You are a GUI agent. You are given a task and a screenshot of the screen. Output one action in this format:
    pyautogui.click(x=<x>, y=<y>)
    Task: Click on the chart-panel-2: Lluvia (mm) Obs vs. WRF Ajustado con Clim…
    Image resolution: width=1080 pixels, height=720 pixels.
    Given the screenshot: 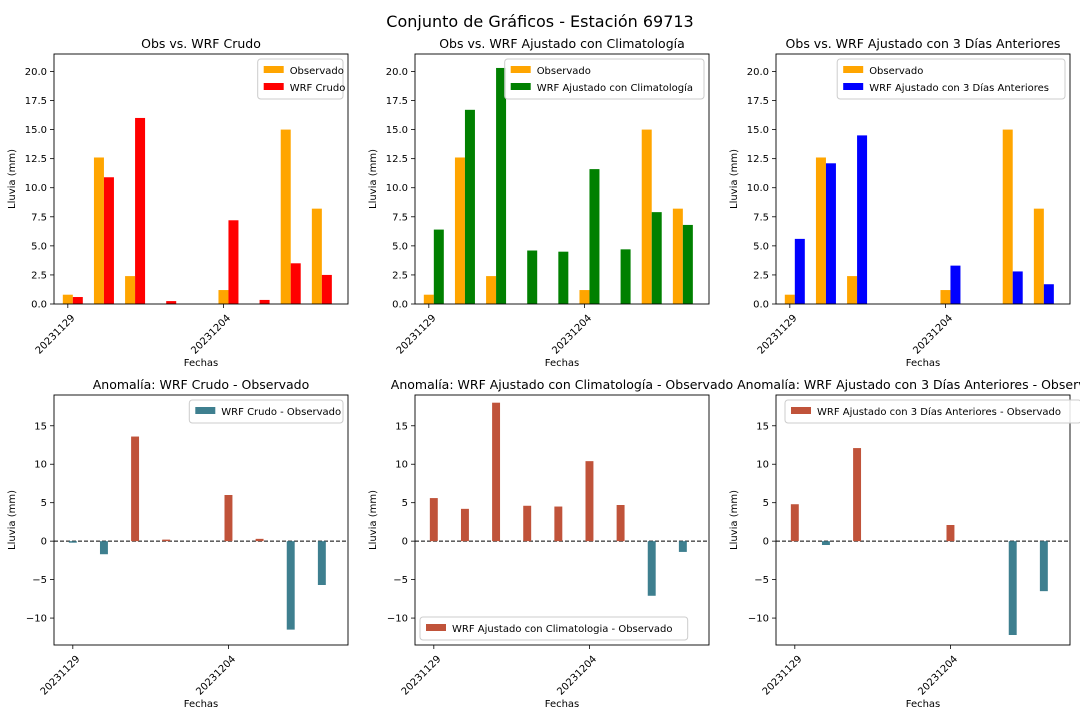 What is the action you would take?
    pyautogui.click(x=539, y=202)
    